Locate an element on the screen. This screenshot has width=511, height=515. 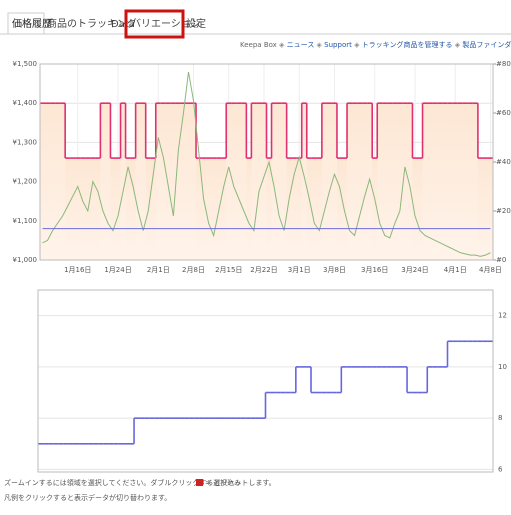
x-tick-label: 2月1日 is located at coordinates (158, 270).